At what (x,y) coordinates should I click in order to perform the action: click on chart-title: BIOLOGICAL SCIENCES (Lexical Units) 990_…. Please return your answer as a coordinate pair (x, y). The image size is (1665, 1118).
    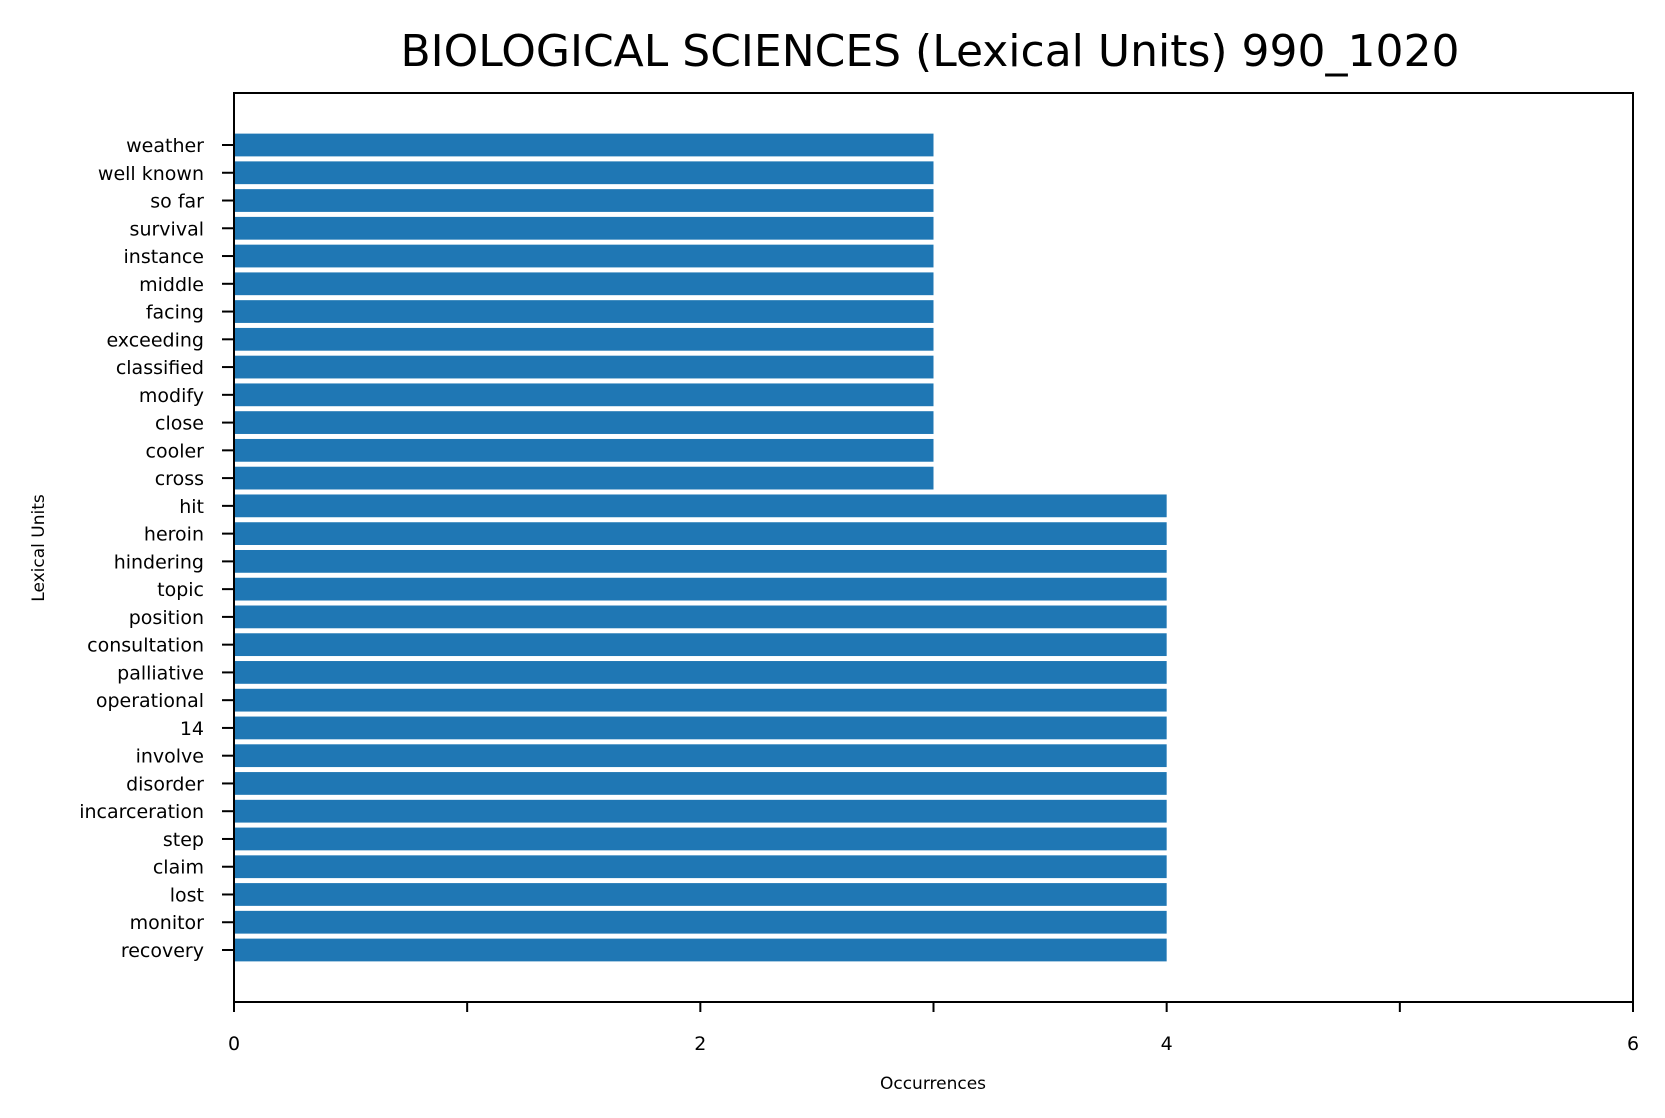
    Looking at the image, I should click on (930, 51).